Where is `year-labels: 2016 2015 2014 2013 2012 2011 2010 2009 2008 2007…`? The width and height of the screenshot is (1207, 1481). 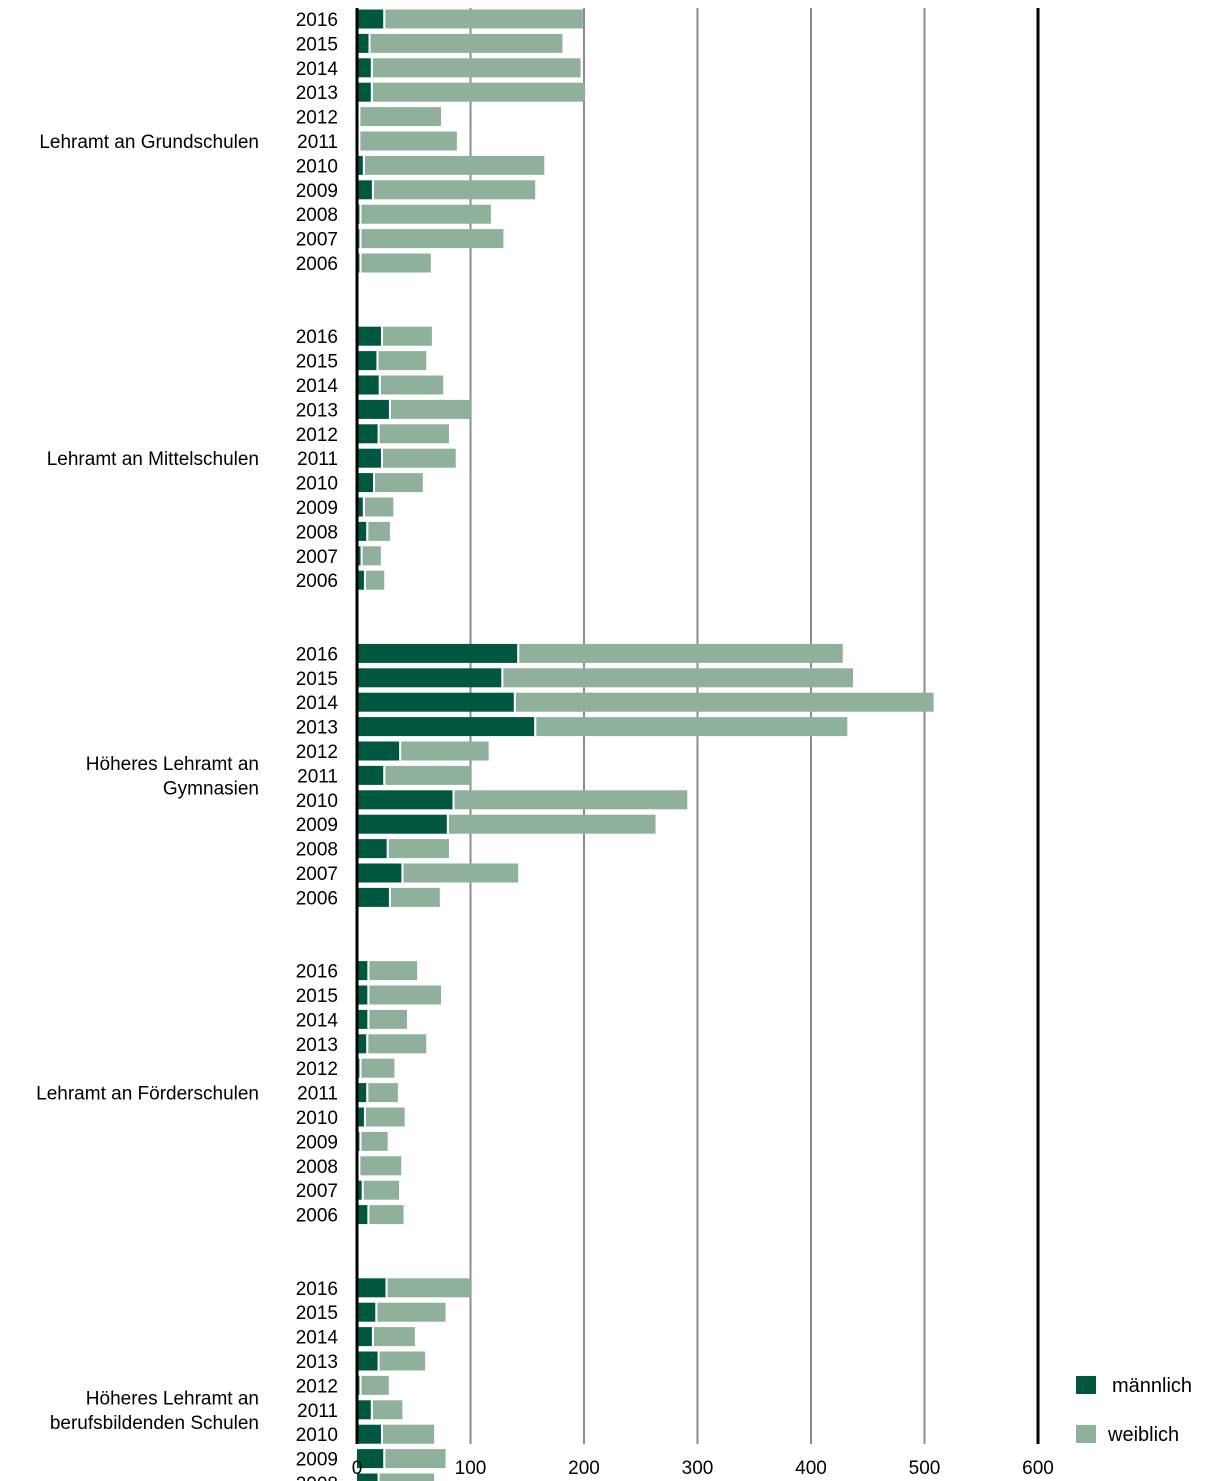 year-labels: 2016 2015 2014 2013 2012 2011 2010 2009 2008 2007… is located at coordinates (317, 745).